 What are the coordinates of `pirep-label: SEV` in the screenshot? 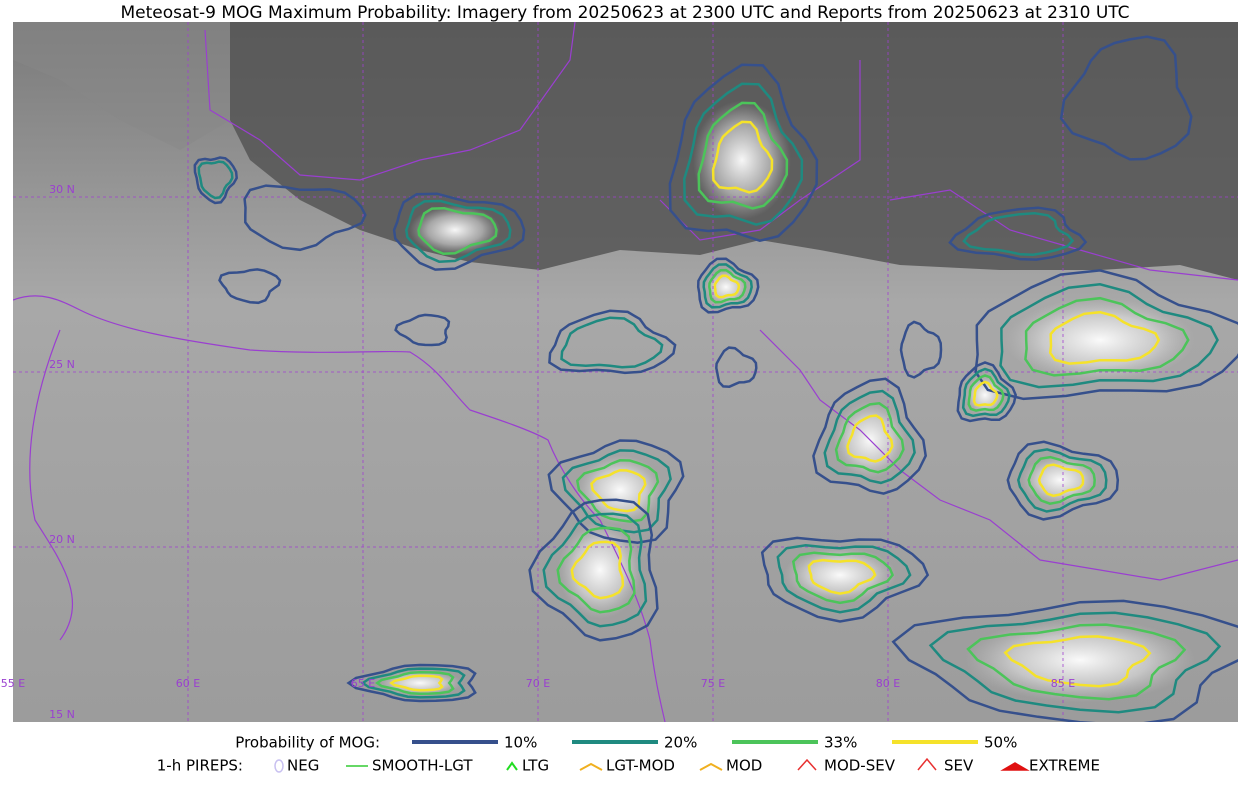 It's located at (959, 766).